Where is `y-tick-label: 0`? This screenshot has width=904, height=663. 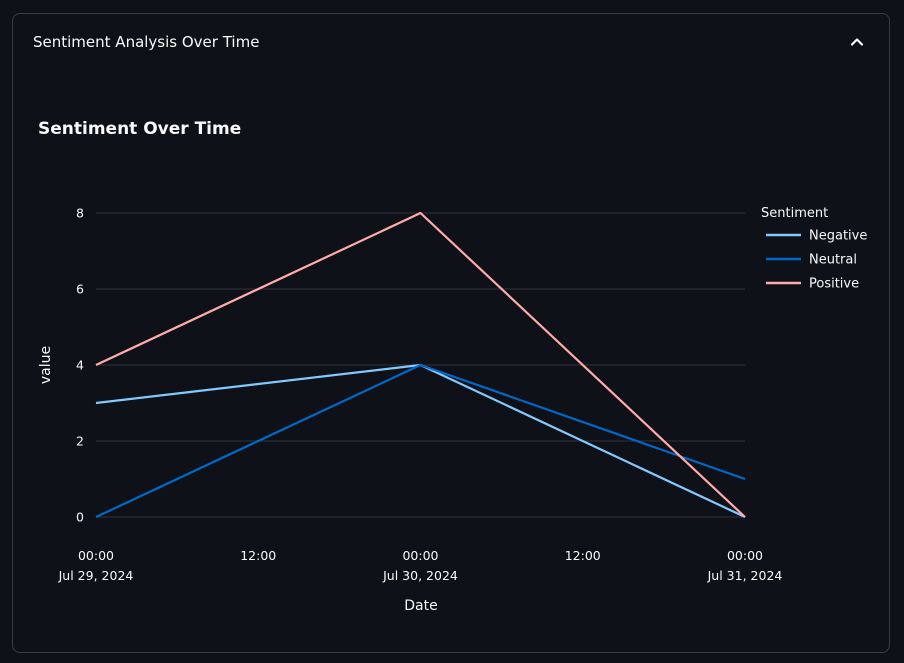
y-tick-label: 0 is located at coordinates (80, 517).